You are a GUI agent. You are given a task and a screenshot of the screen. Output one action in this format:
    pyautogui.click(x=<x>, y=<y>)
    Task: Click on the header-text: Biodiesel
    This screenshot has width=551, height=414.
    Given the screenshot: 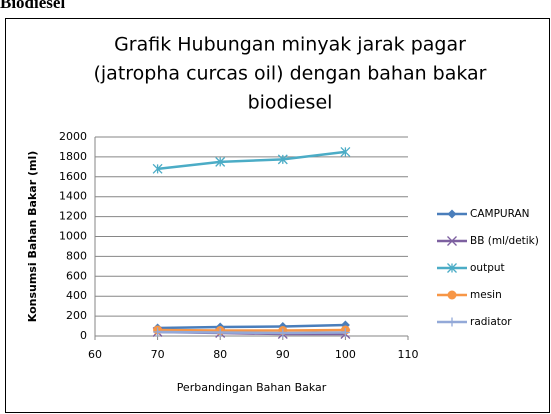 What is the action you would take?
    pyautogui.click(x=32, y=6)
    